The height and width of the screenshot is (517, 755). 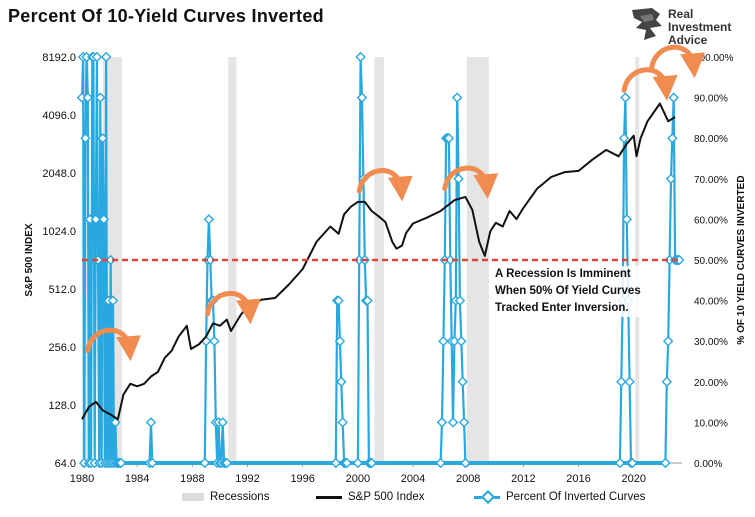 What do you see at coordinates (59, 58) in the screenshot?
I see `y-left-tick-label: 8192.0` at bounding box center [59, 58].